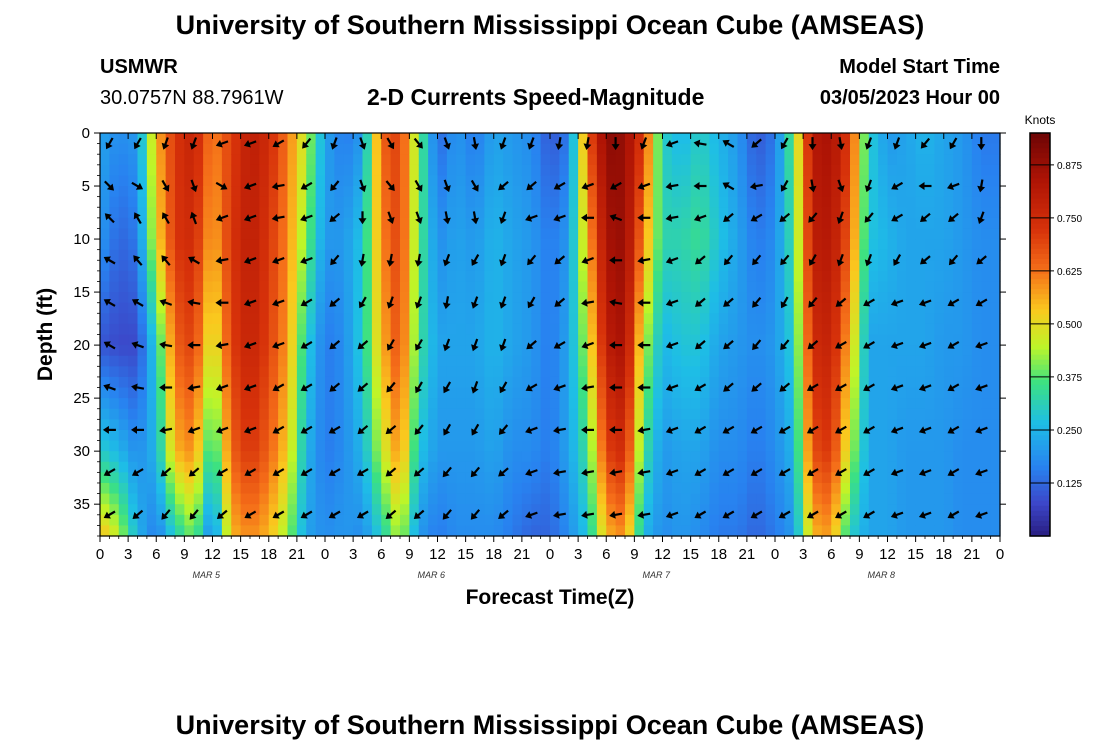 Image resolution: width=1100 pixels, height=750 pixels. Describe the element at coordinates (81, 292) in the screenshot. I see `y-tick-label: 15` at that location.